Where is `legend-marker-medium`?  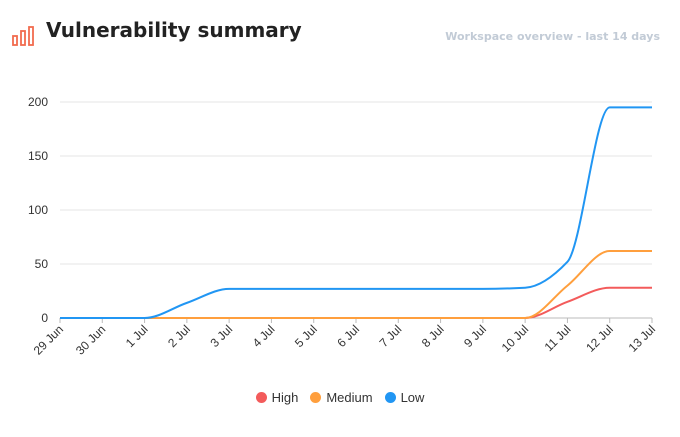 legend-marker-medium is located at coordinates (316, 397).